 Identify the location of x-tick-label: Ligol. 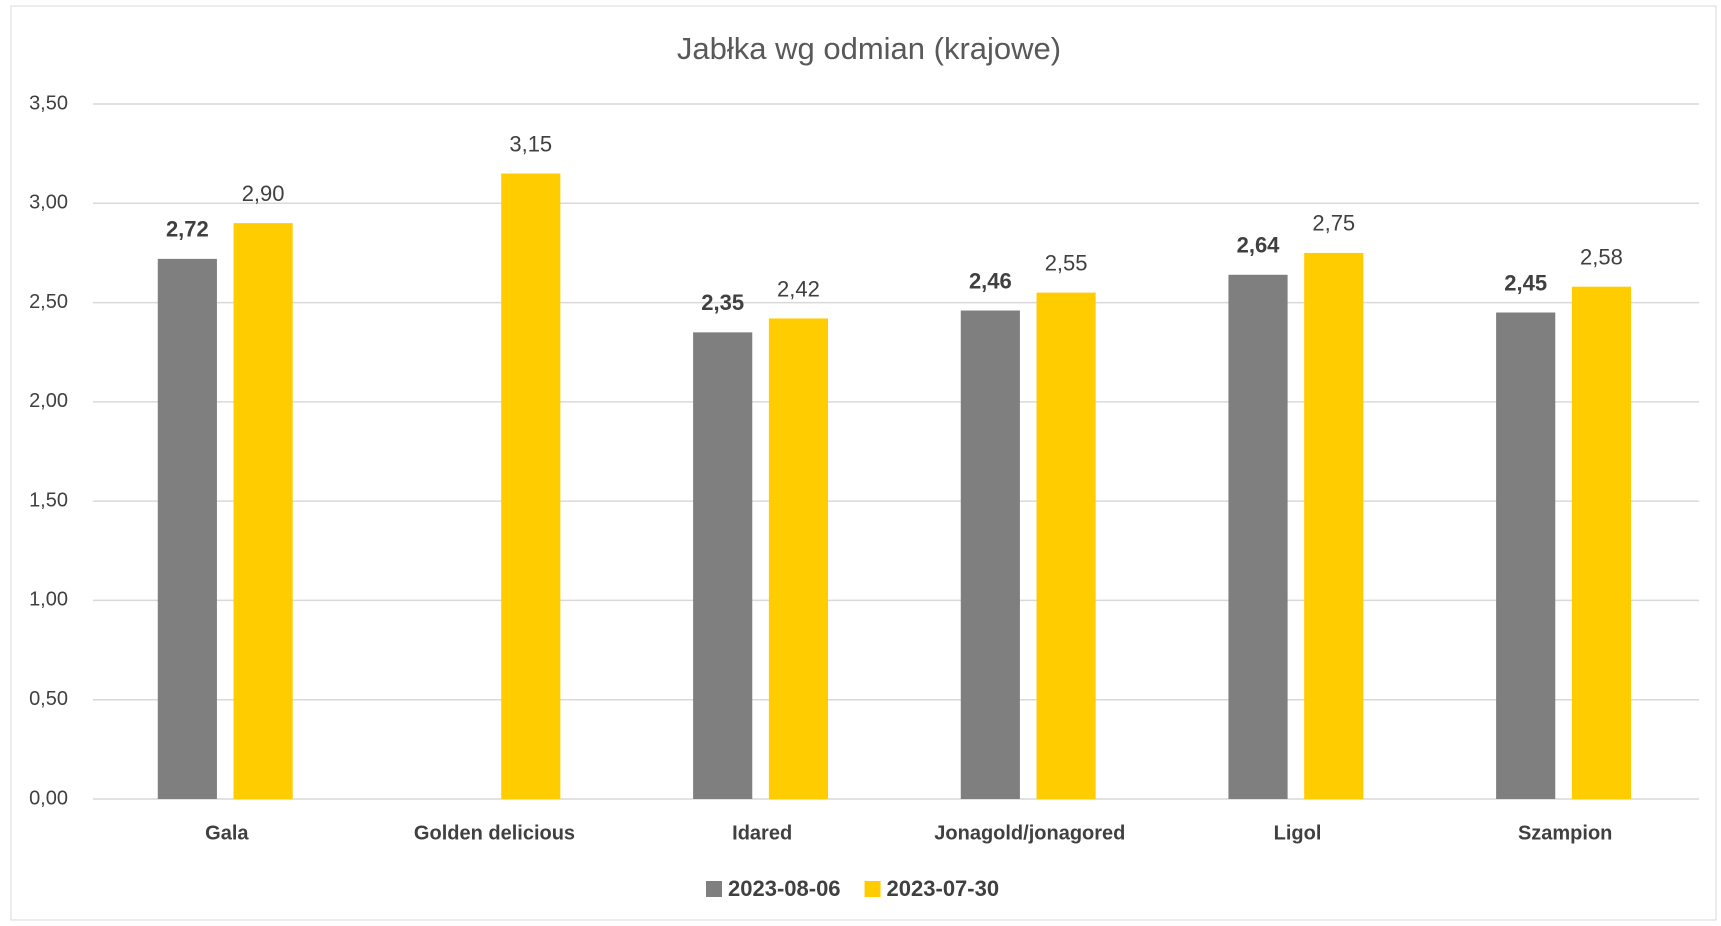
(1298, 833).